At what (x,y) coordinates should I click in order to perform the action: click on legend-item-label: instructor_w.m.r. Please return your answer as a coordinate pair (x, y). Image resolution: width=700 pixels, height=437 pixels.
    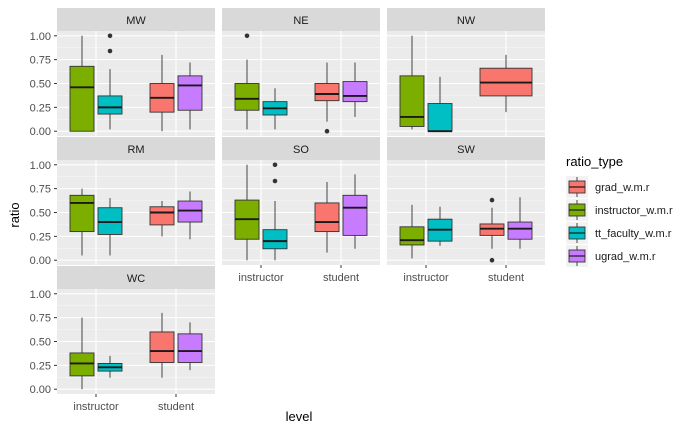
    Looking at the image, I should click on (634, 211).